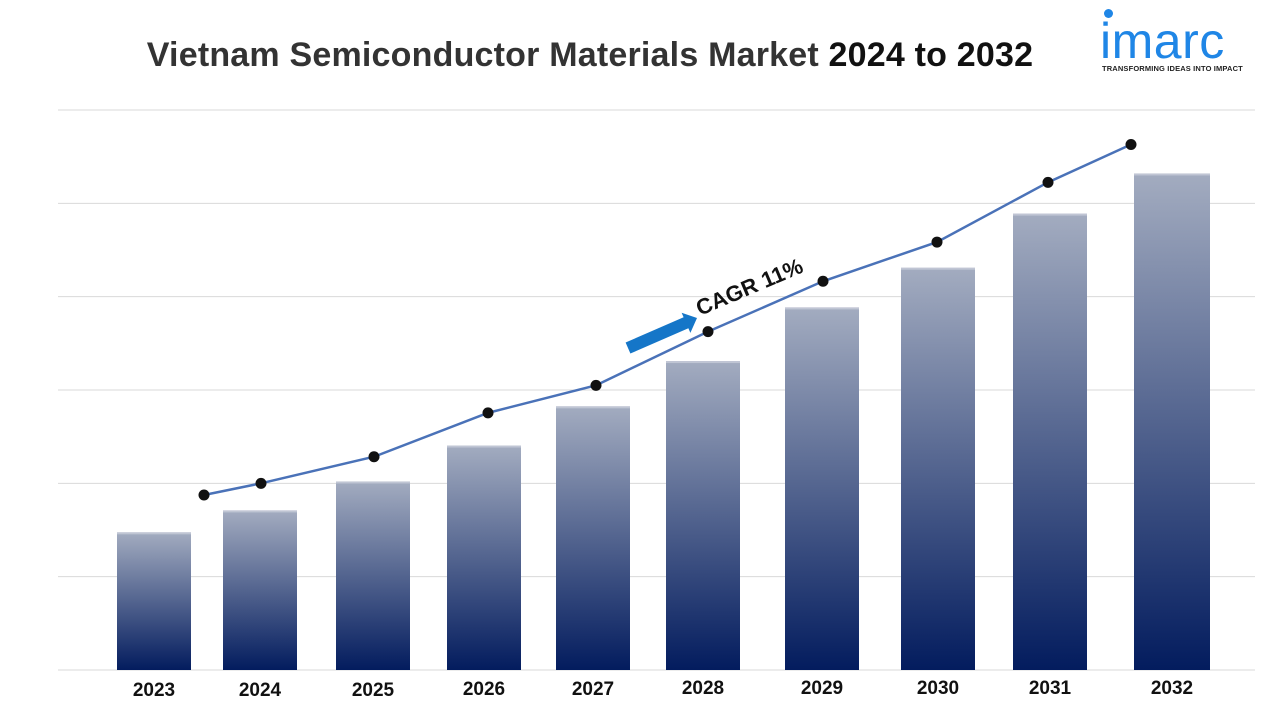 Image resolution: width=1280 pixels, height=720 pixels. I want to click on bar-2031, so click(1050, 441).